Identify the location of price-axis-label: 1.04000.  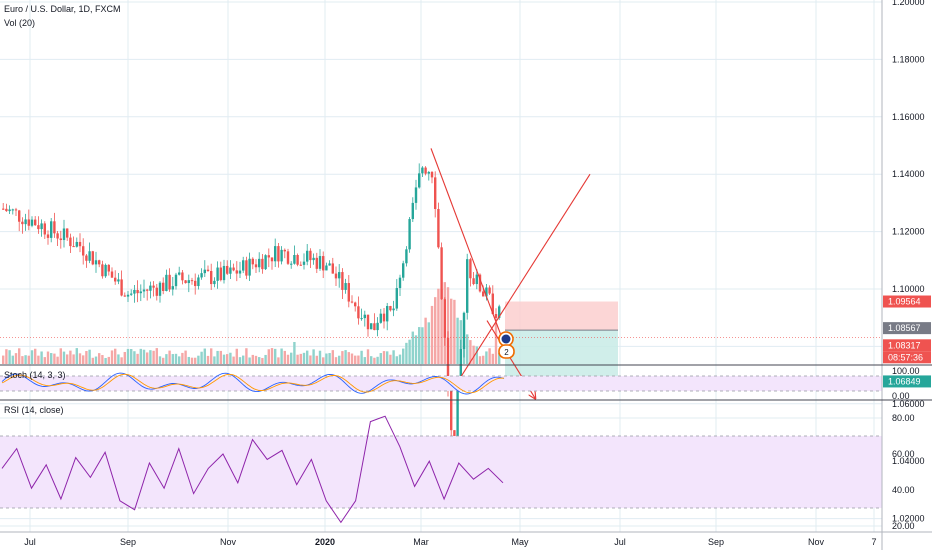
(908, 461).